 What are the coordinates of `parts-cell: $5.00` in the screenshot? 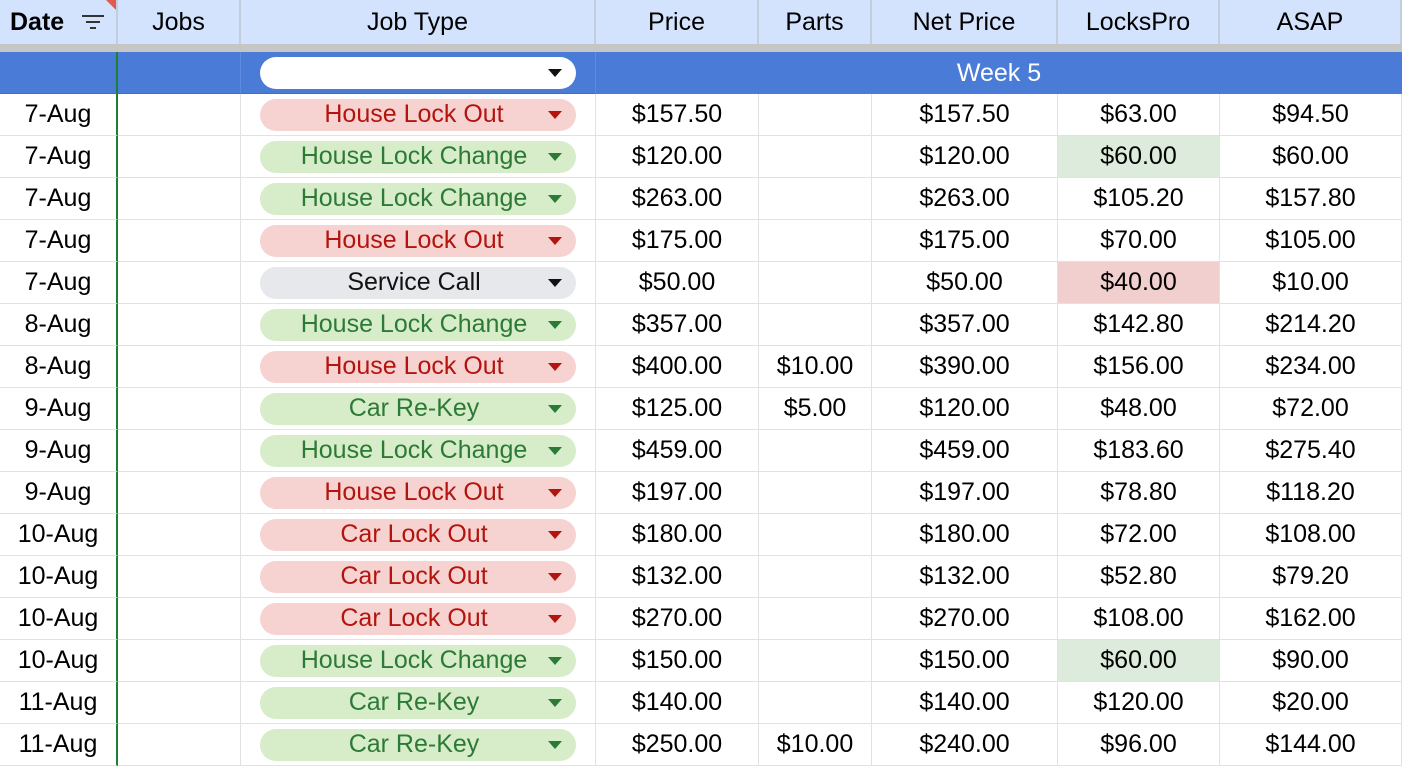 It's located at (815, 409).